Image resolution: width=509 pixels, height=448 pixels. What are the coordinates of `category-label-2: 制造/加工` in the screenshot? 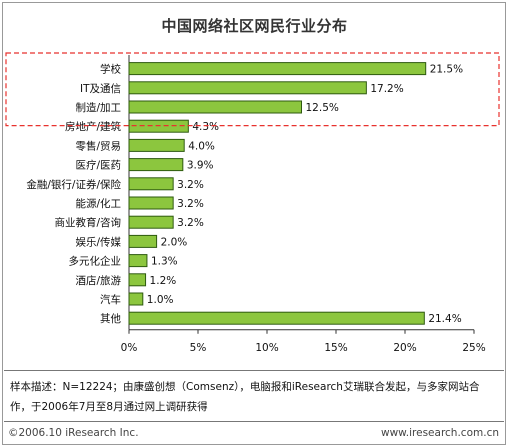 It's located at (98, 107).